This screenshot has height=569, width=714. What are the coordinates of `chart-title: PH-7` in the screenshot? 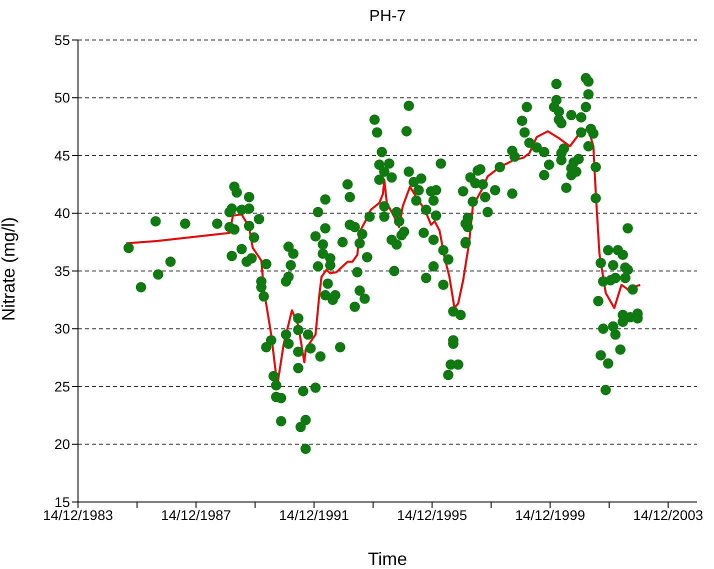 It's located at (387, 17).